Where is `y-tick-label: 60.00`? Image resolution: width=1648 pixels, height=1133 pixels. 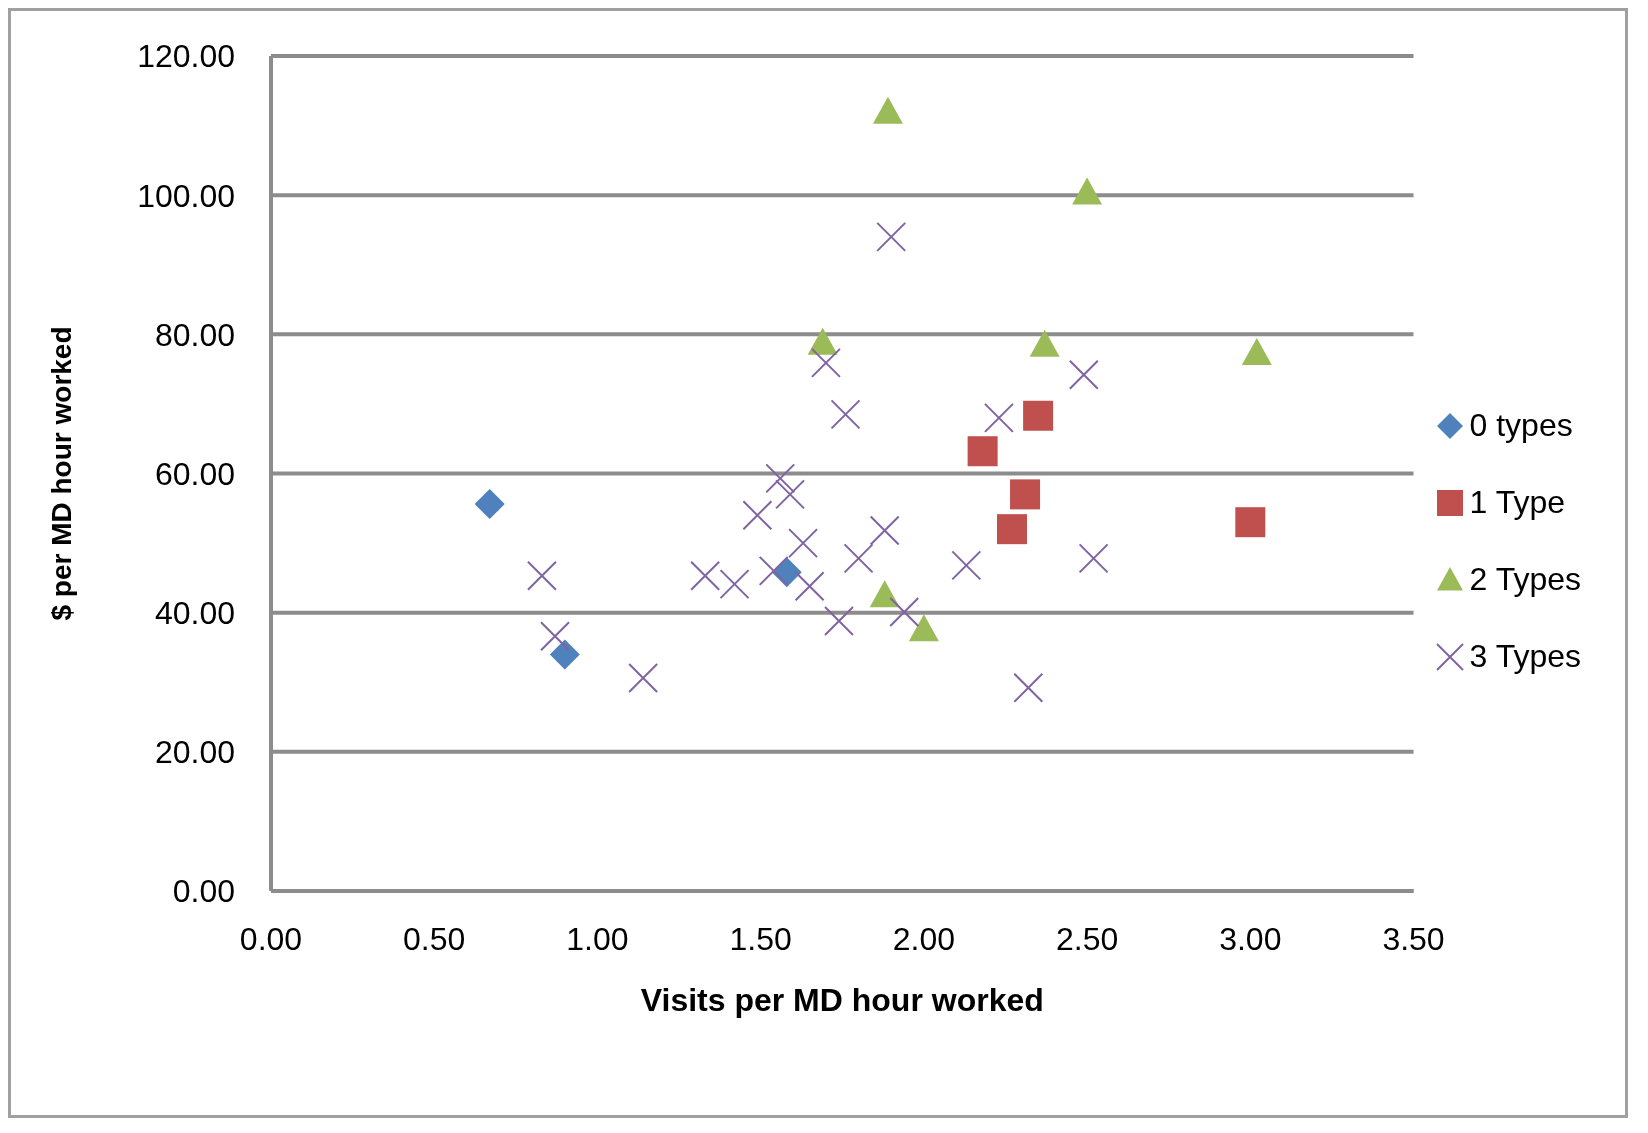
y-tick-label: 60.00 is located at coordinates (194, 473).